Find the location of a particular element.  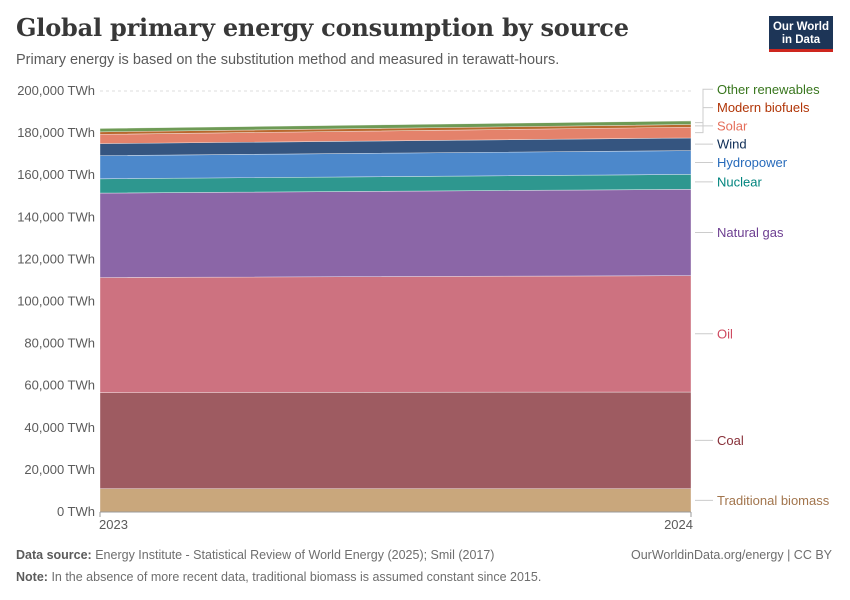

owid-logo: Our World in Data is located at coordinates (801, 34).